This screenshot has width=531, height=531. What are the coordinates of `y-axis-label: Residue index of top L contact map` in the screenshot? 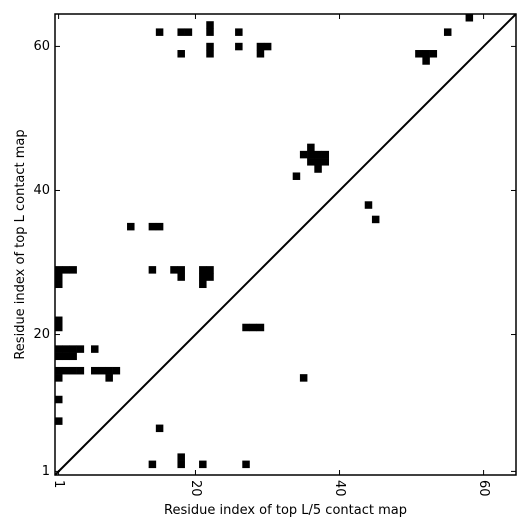 It's located at (20, 244).